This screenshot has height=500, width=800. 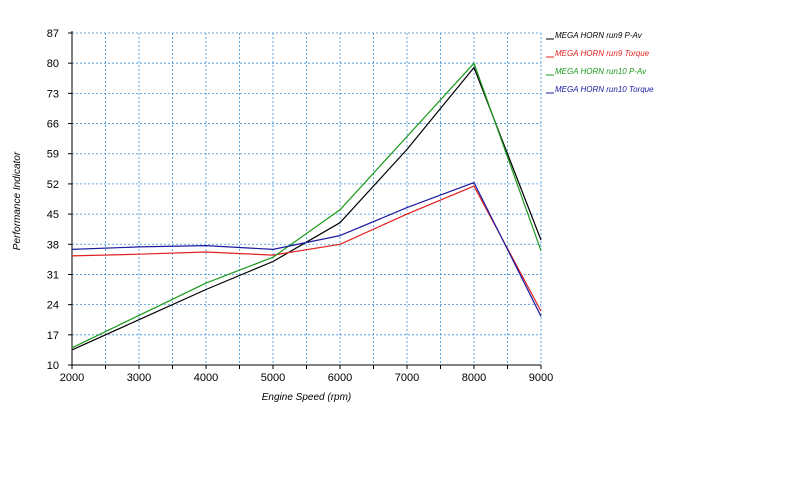 What do you see at coordinates (53, 125) in the screenshot?
I see `y-tick-label: 66` at bounding box center [53, 125].